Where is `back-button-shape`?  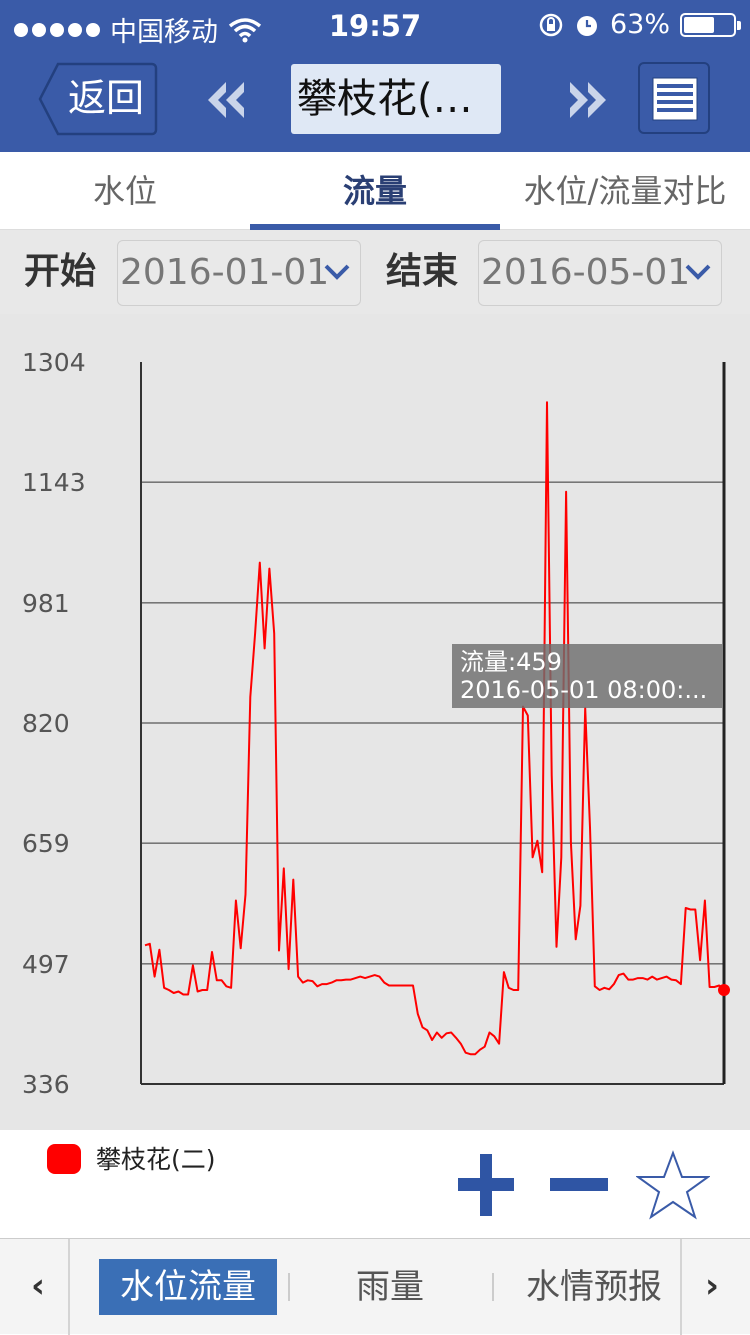
back-button-shape is located at coordinates (98, 99).